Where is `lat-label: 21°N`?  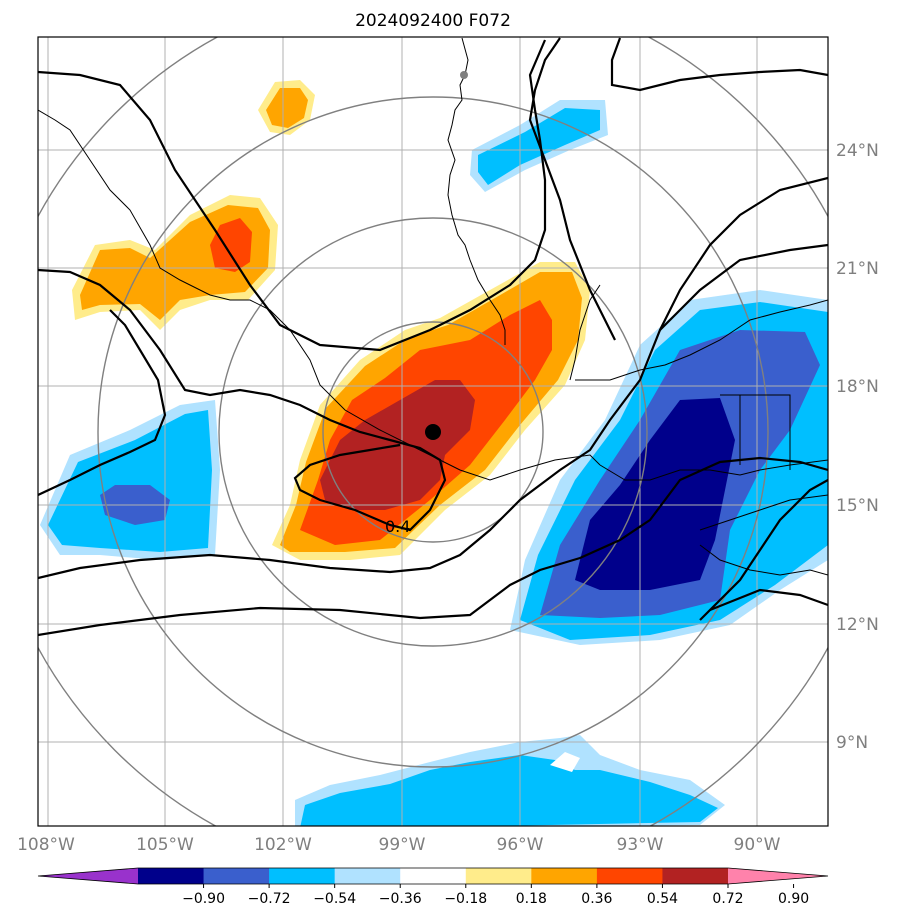 lat-label: 21°N is located at coordinates (857, 269).